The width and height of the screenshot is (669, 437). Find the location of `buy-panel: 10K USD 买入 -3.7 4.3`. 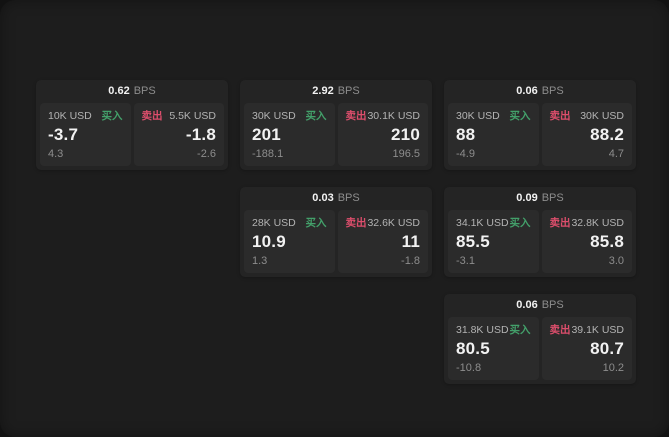

buy-panel: 10K USD 买入 -3.7 4.3 is located at coordinates (85, 134).